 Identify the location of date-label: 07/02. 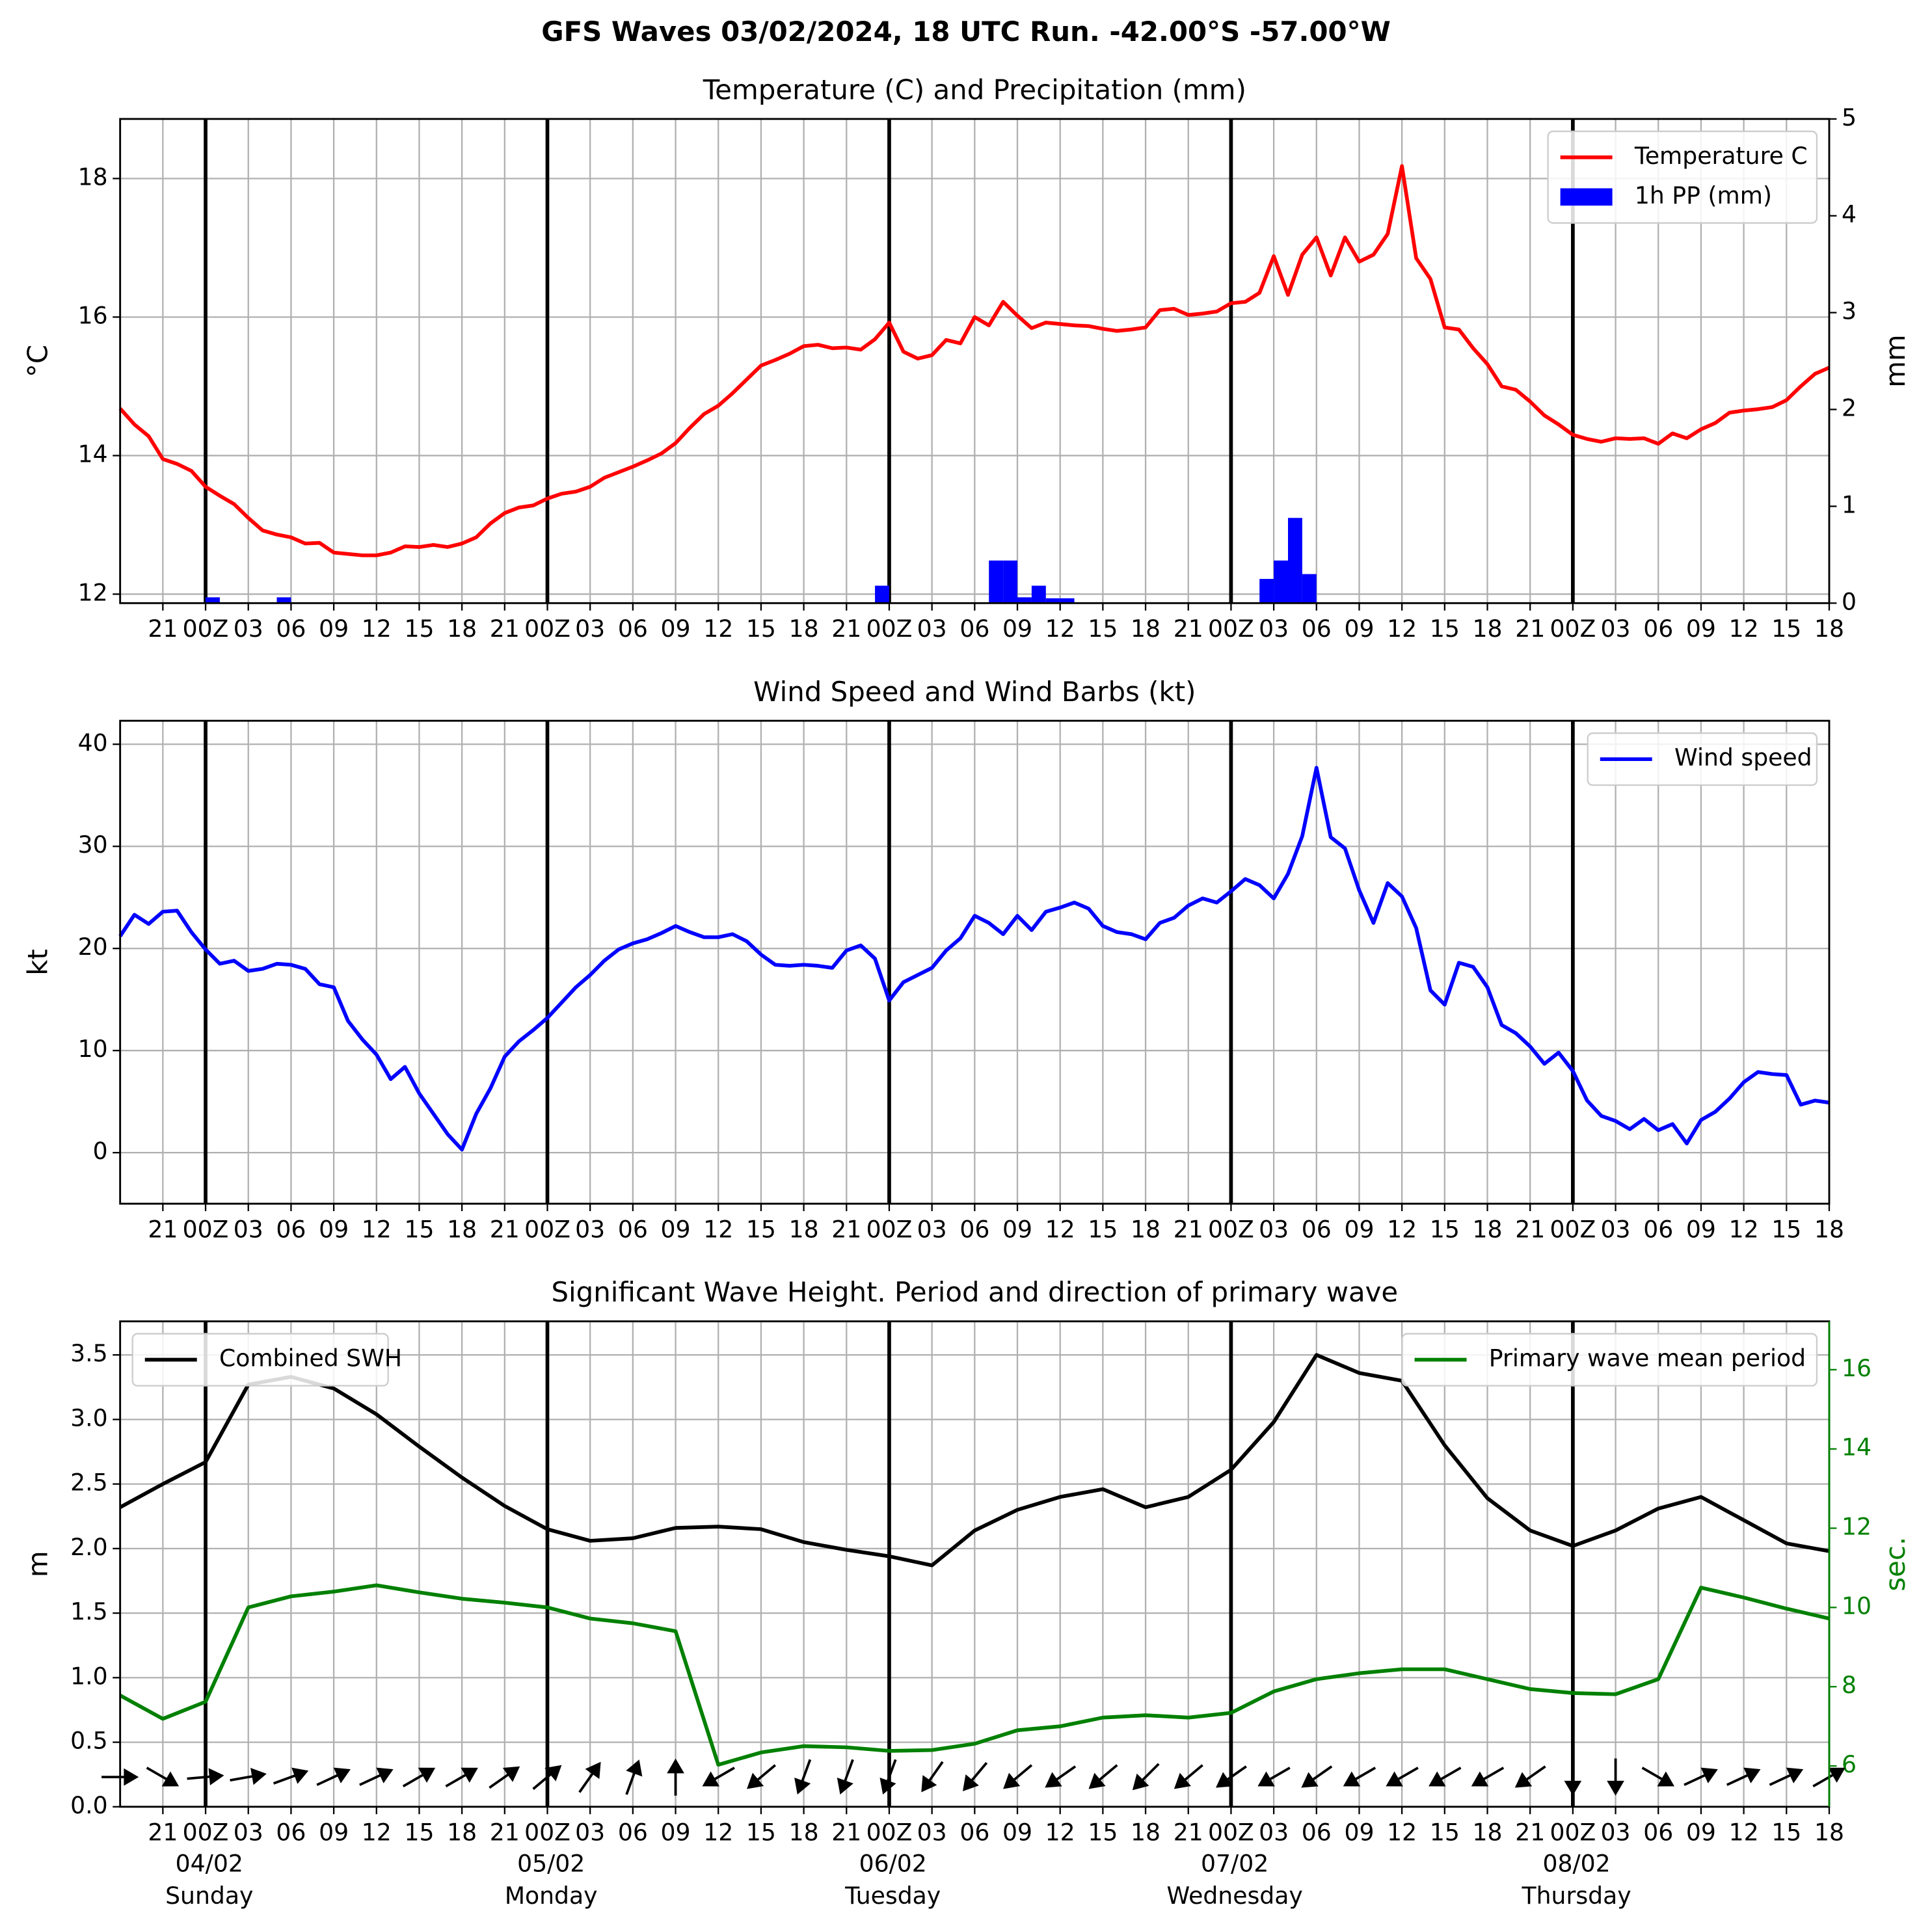
(1234, 1863).